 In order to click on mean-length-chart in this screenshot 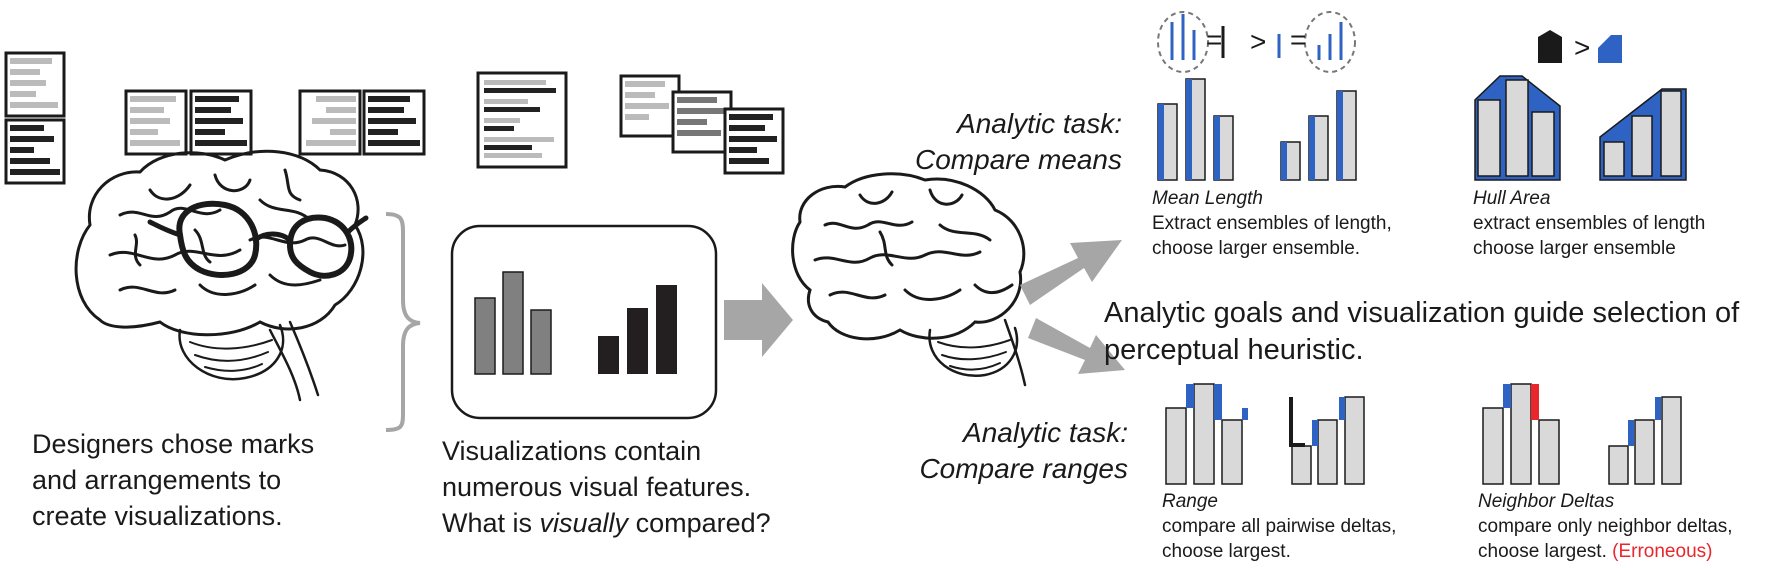, I will do `click(1257, 129)`.